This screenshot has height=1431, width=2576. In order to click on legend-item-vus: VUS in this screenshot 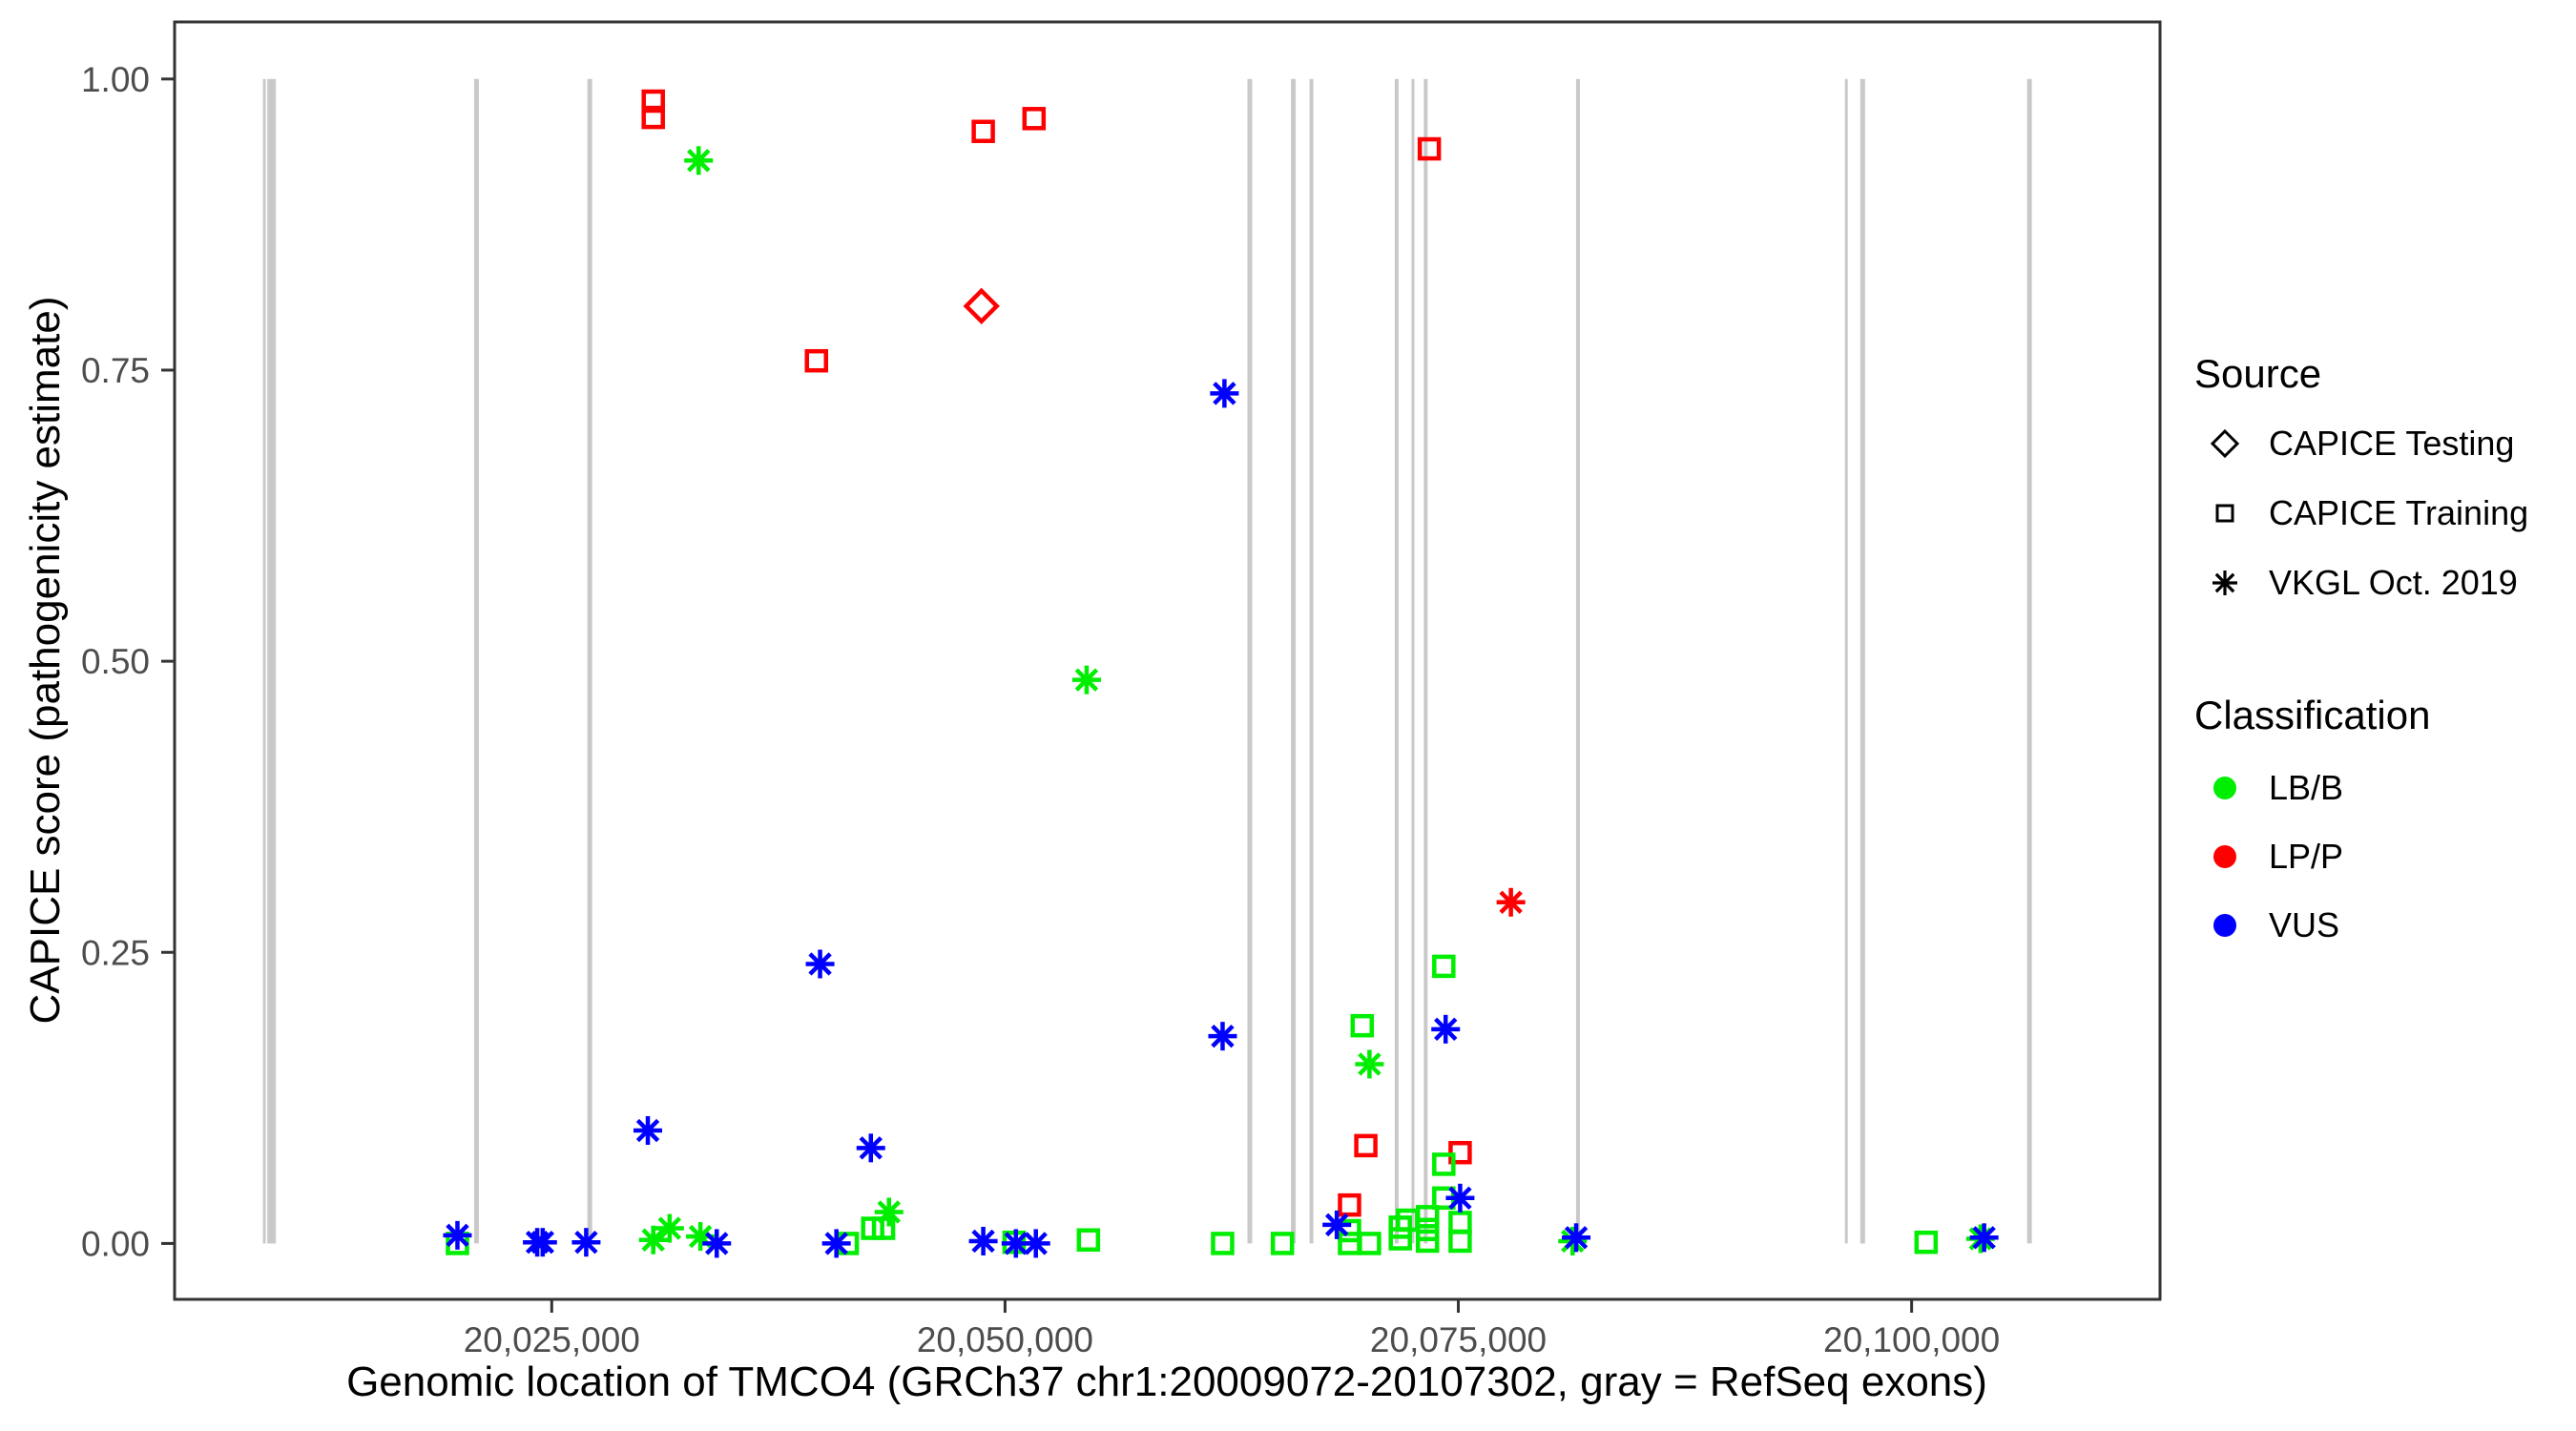, I will do `click(2271, 925)`.